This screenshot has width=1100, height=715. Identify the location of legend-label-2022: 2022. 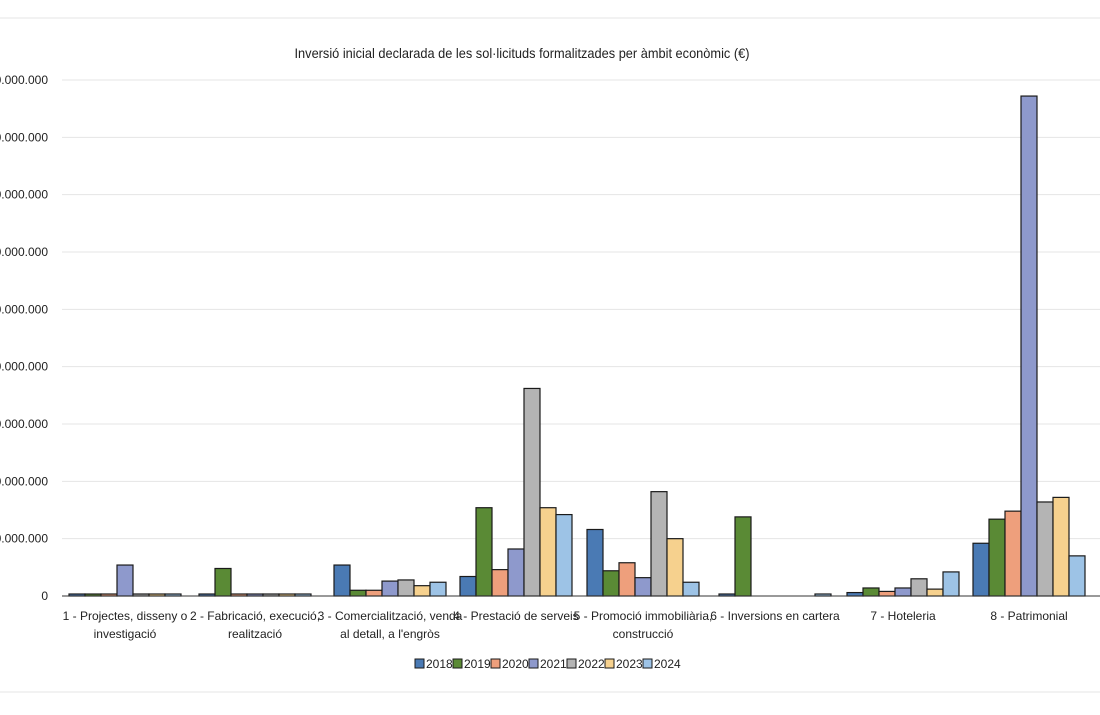
(591, 664).